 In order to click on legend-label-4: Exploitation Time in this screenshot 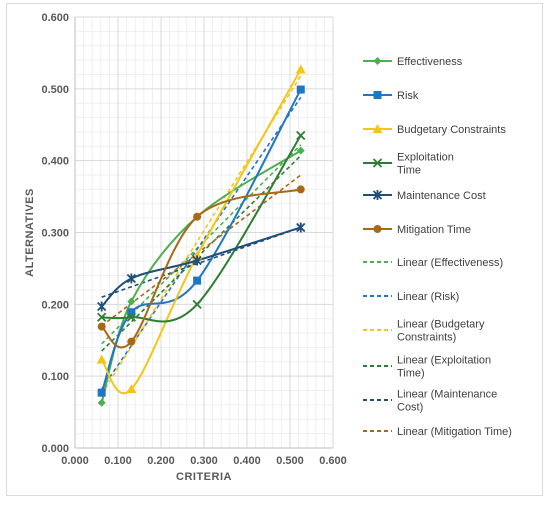, I will do `click(425, 164)`.